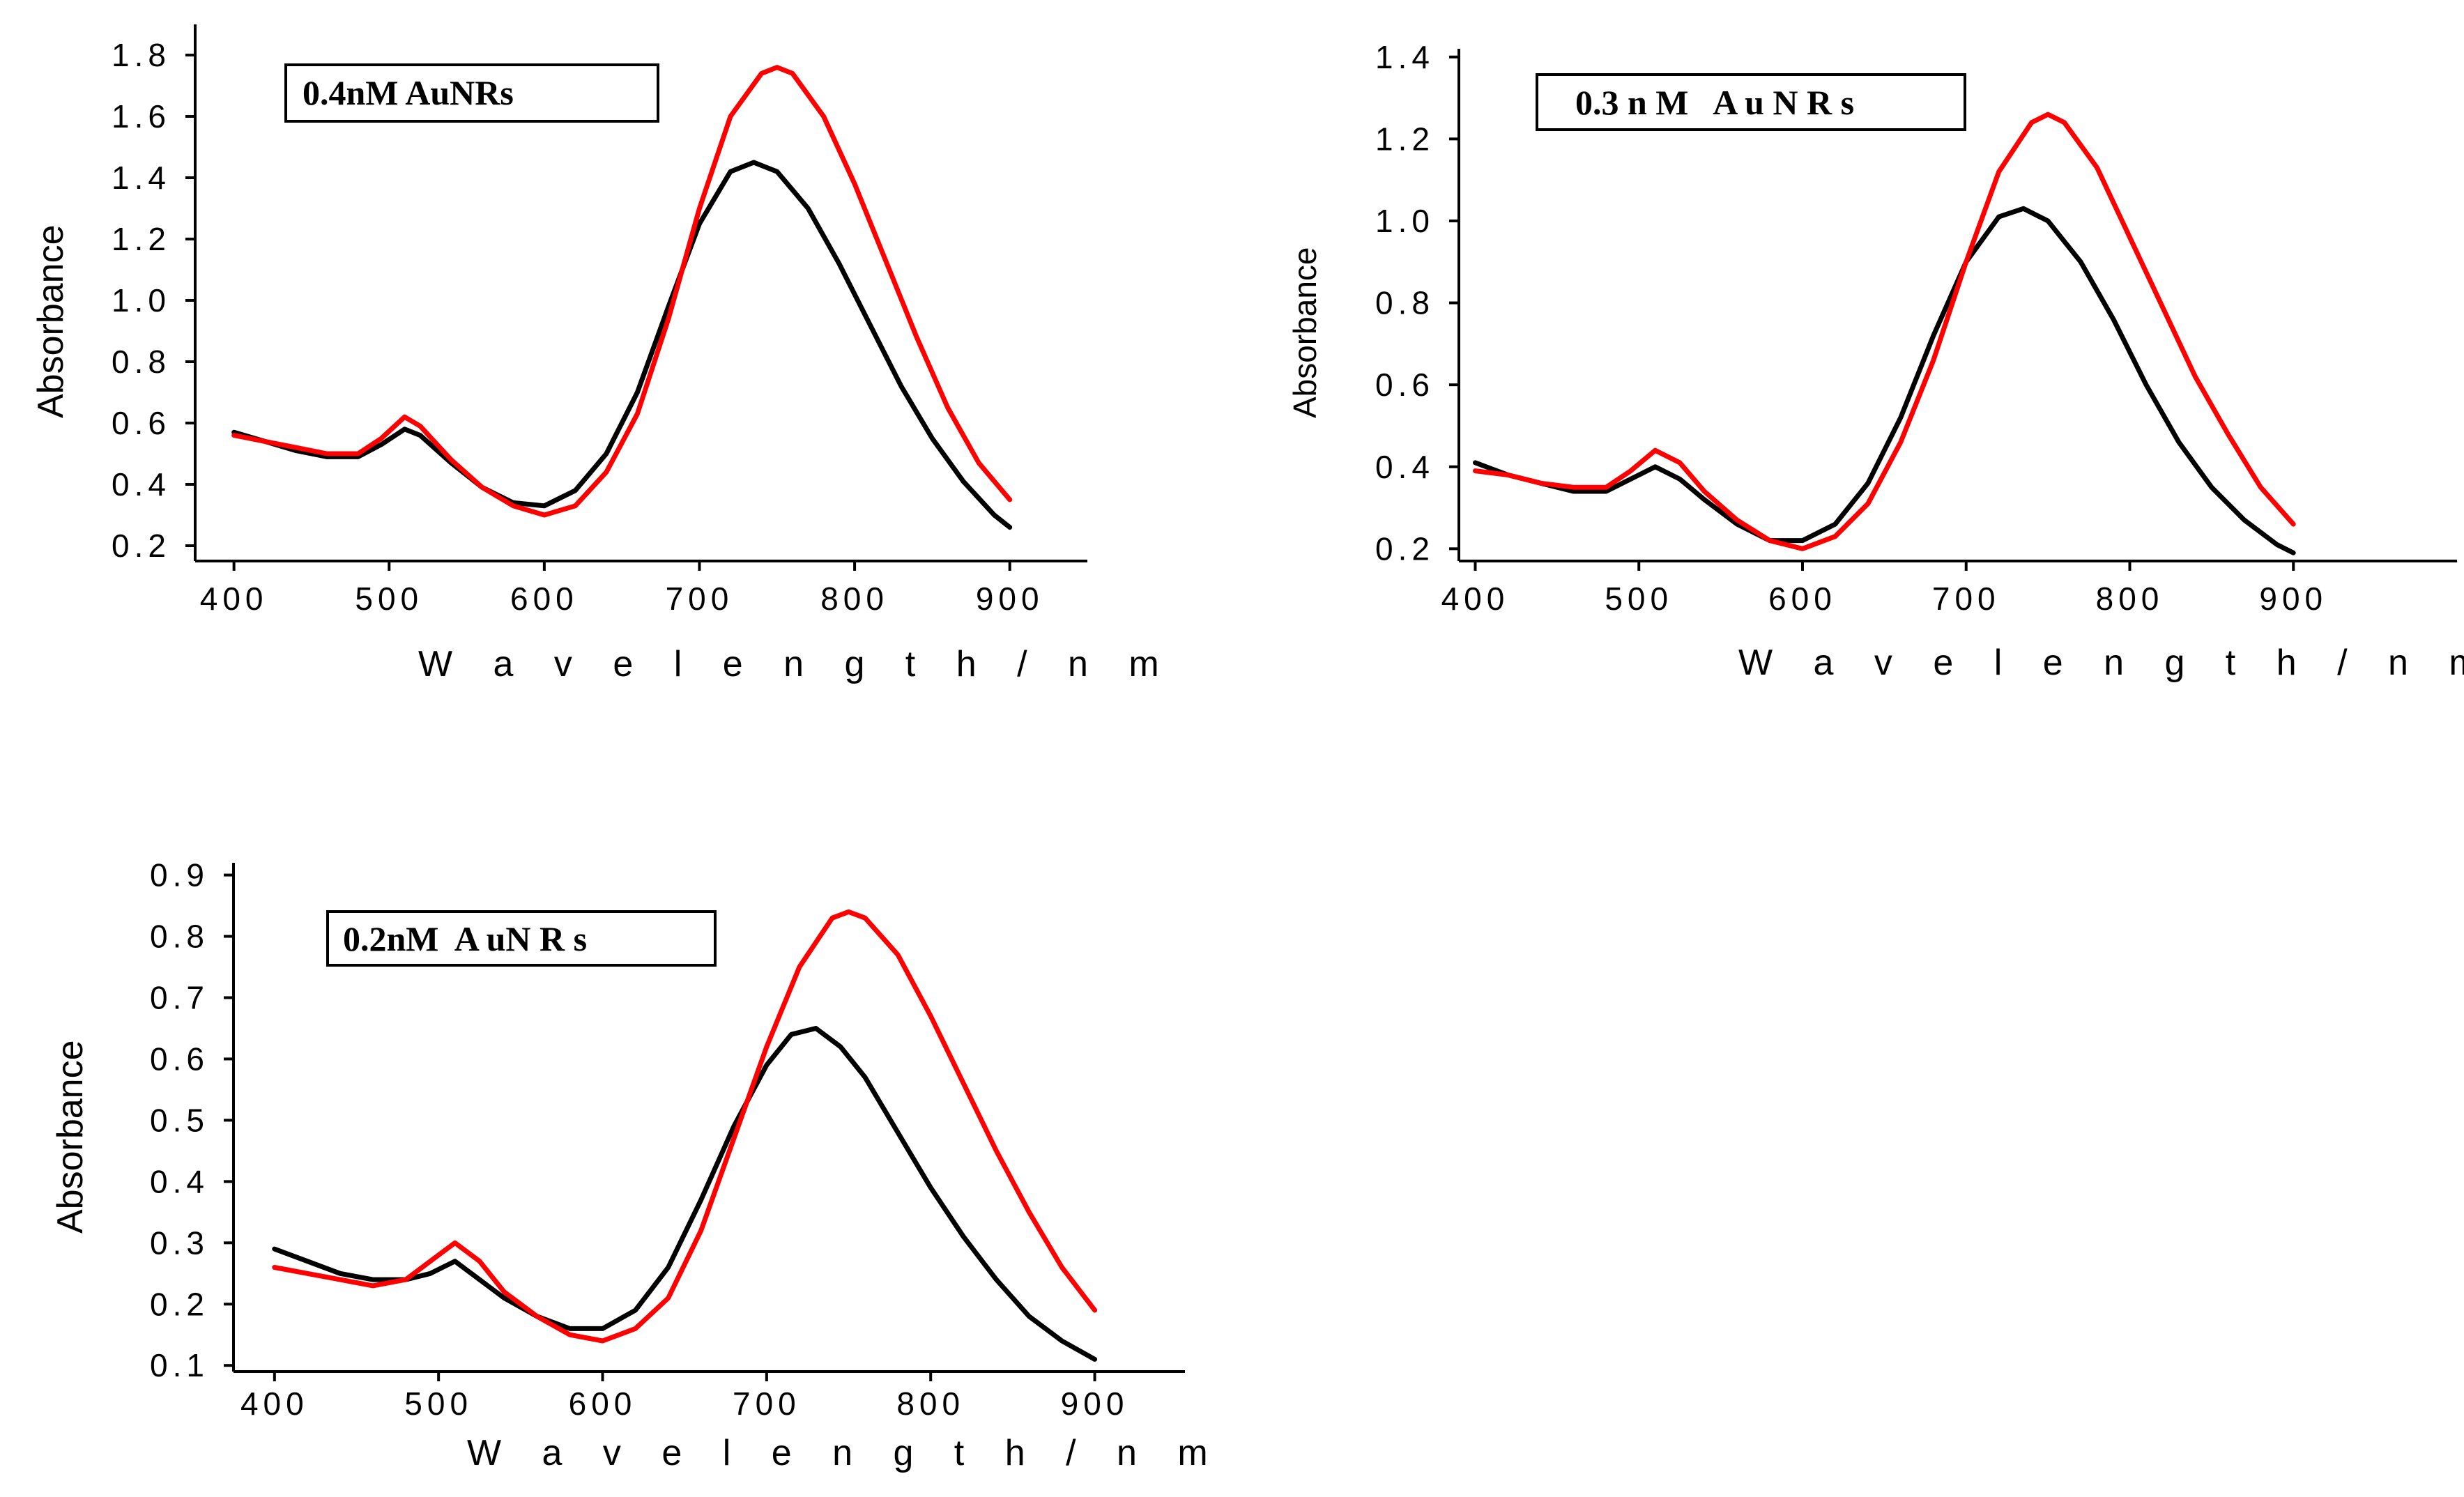  Describe the element at coordinates (179, 1243) in the screenshot. I see `y-tick-label: 0.3` at that location.